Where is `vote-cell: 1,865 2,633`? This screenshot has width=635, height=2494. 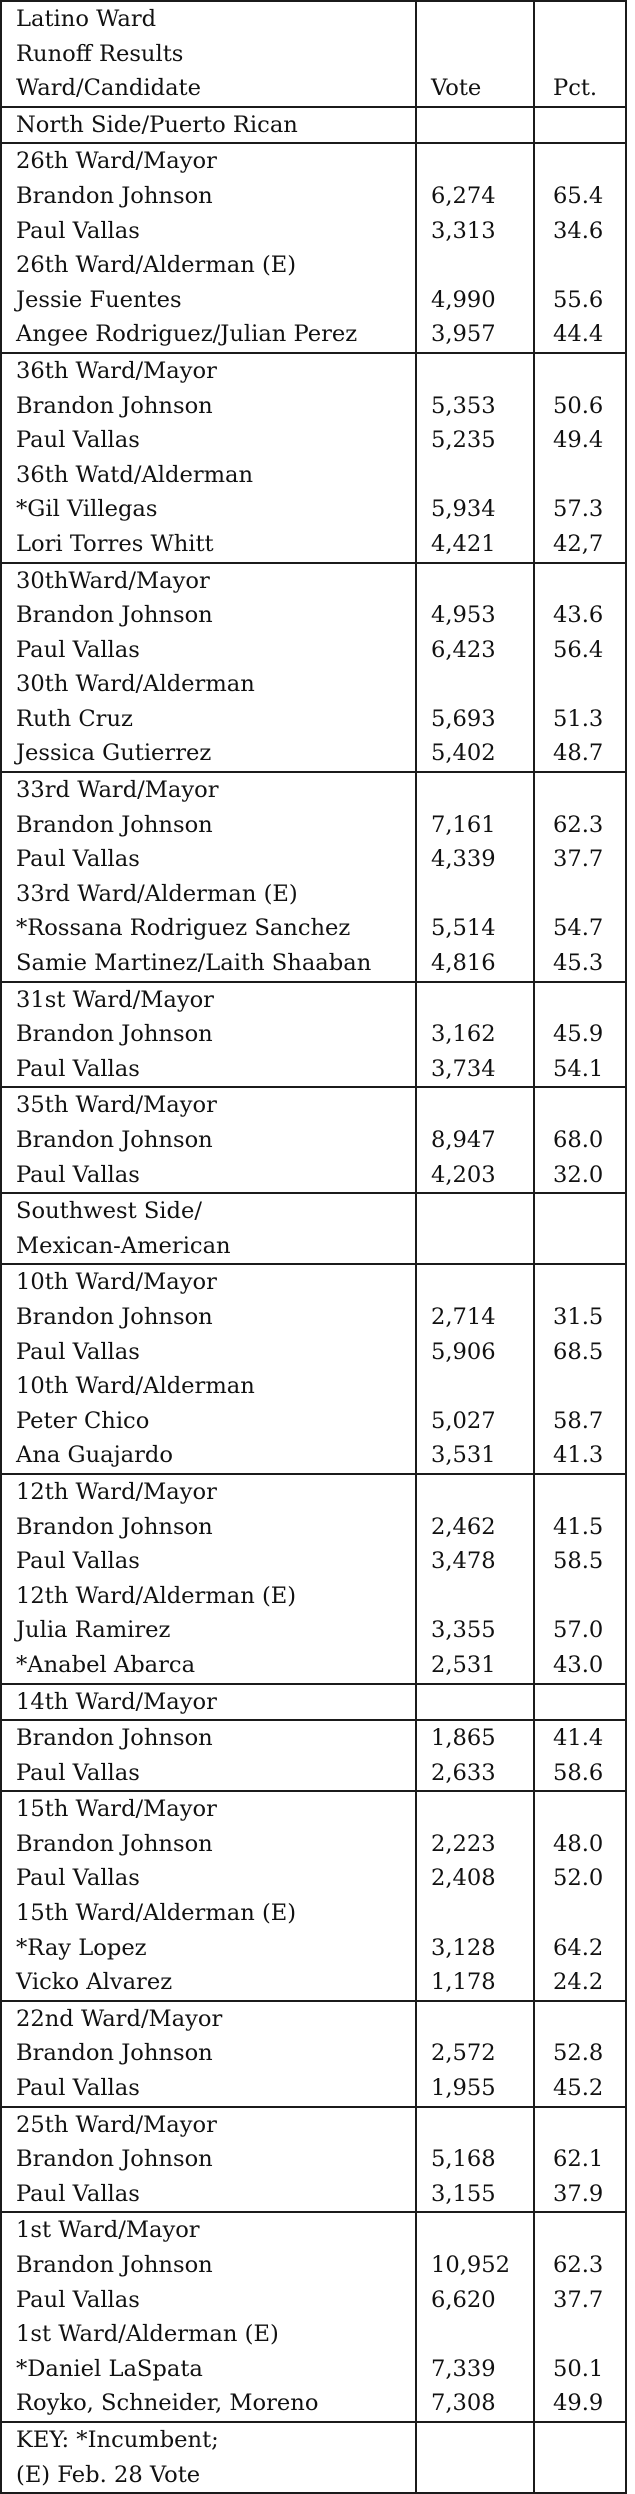
vote-cell: 1,865 2,633 is located at coordinates (475, 1755).